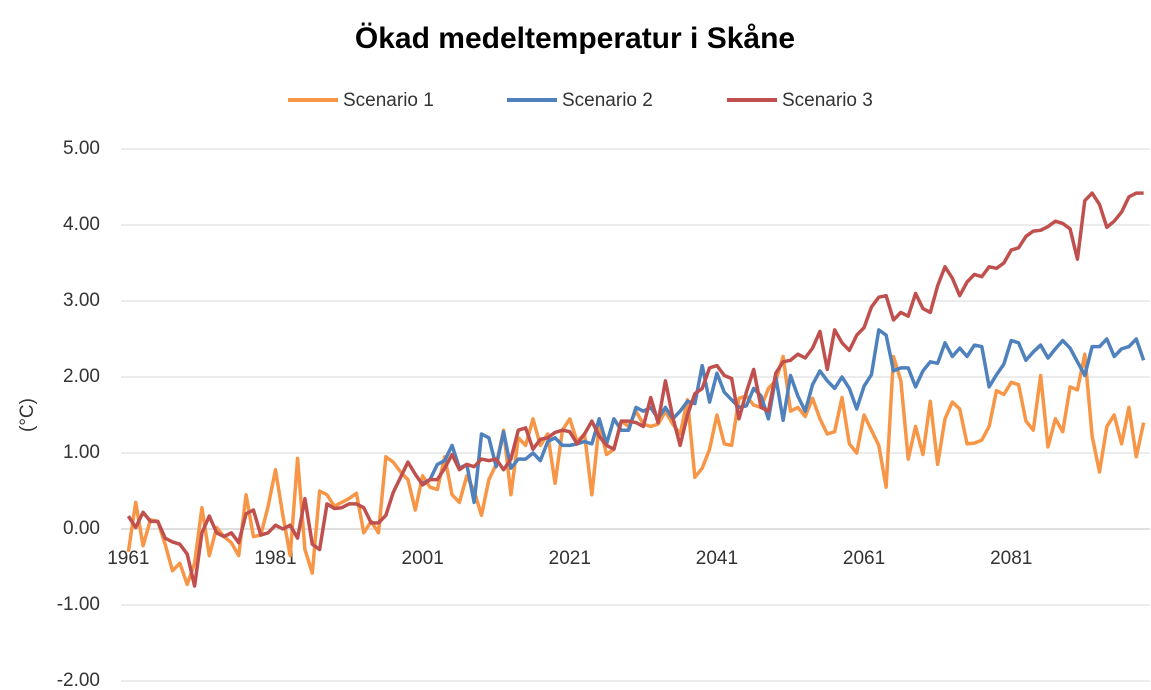 The width and height of the screenshot is (1151, 690). What do you see at coordinates (827, 100) in the screenshot?
I see `legend-label: Scenario 3` at bounding box center [827, 100].